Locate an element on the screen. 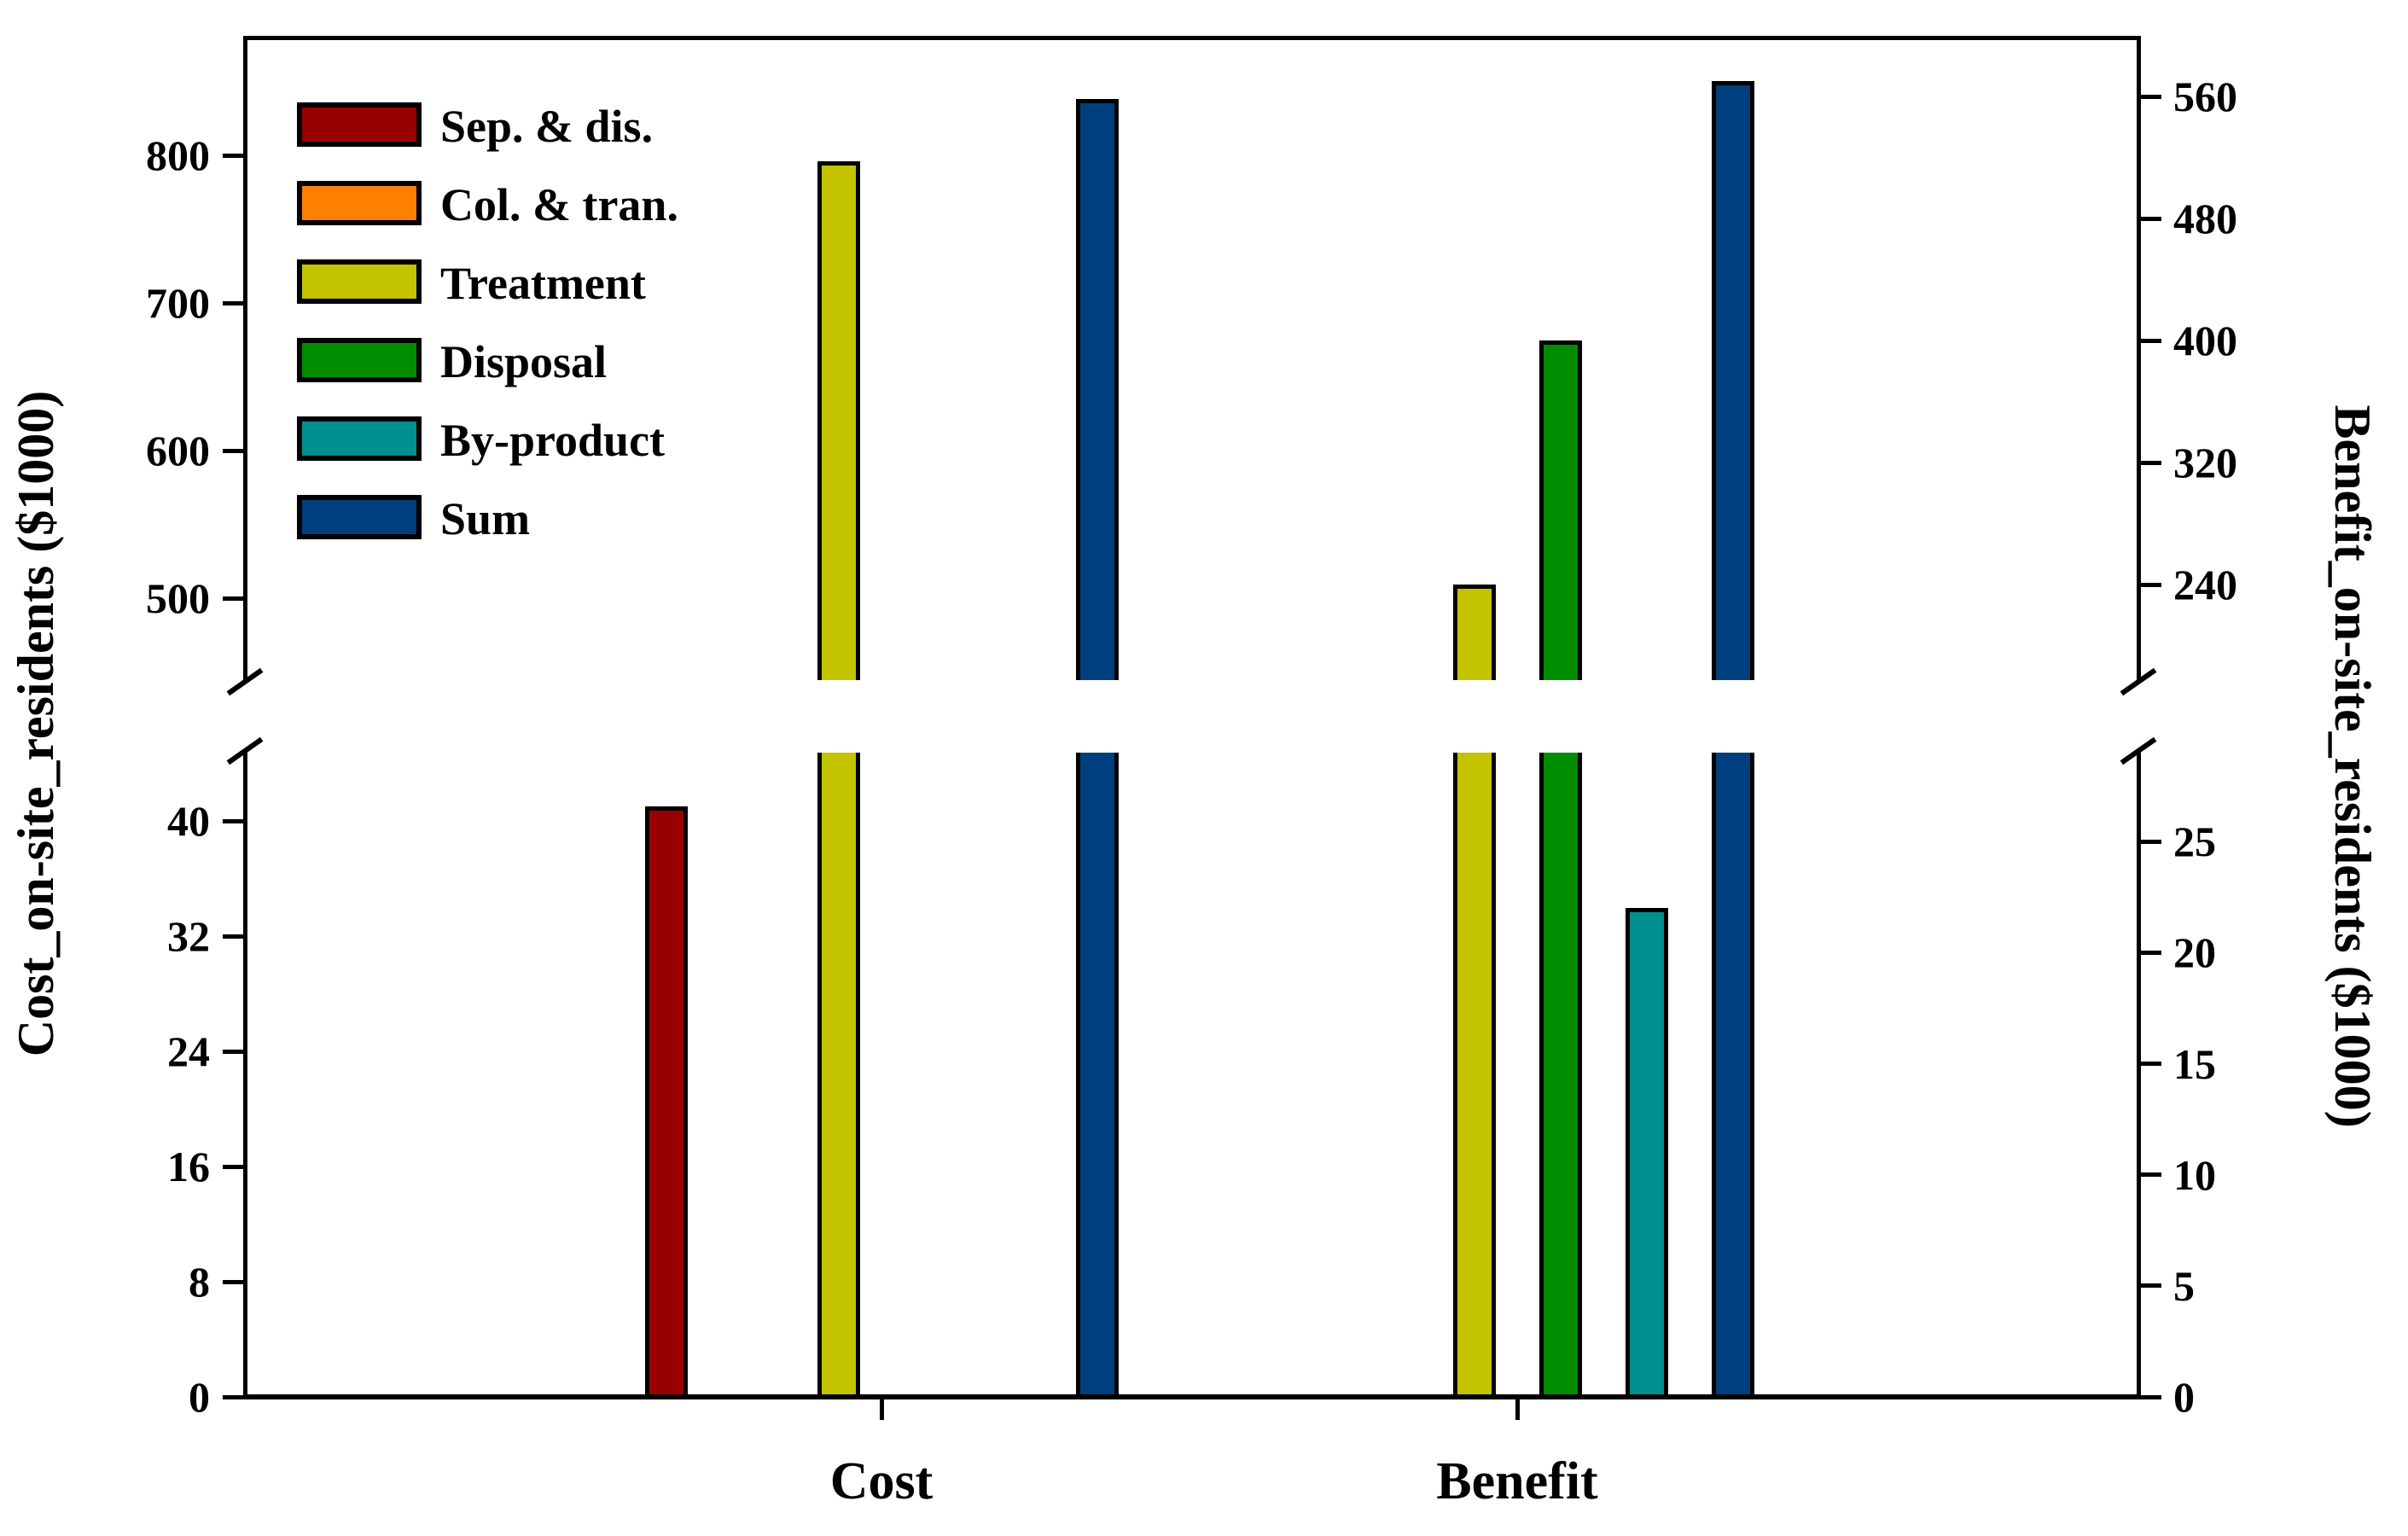 The width and height of the screenshot is (2408, 1536). legend-swatch-disposal is located at coordinates (359, 360).